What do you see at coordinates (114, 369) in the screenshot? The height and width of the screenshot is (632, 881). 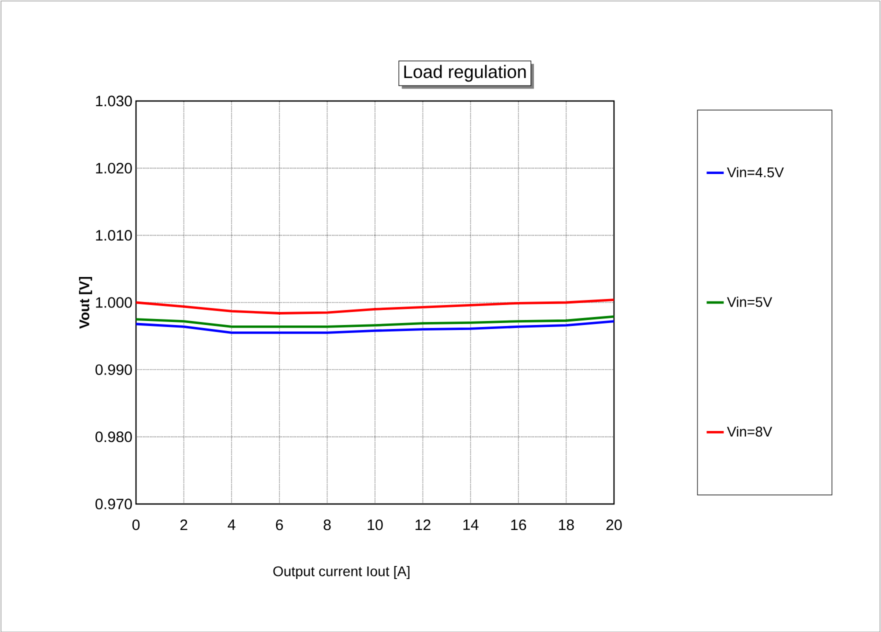 I see `y-tick-label: 0.990` at bounding box center [114, 369].